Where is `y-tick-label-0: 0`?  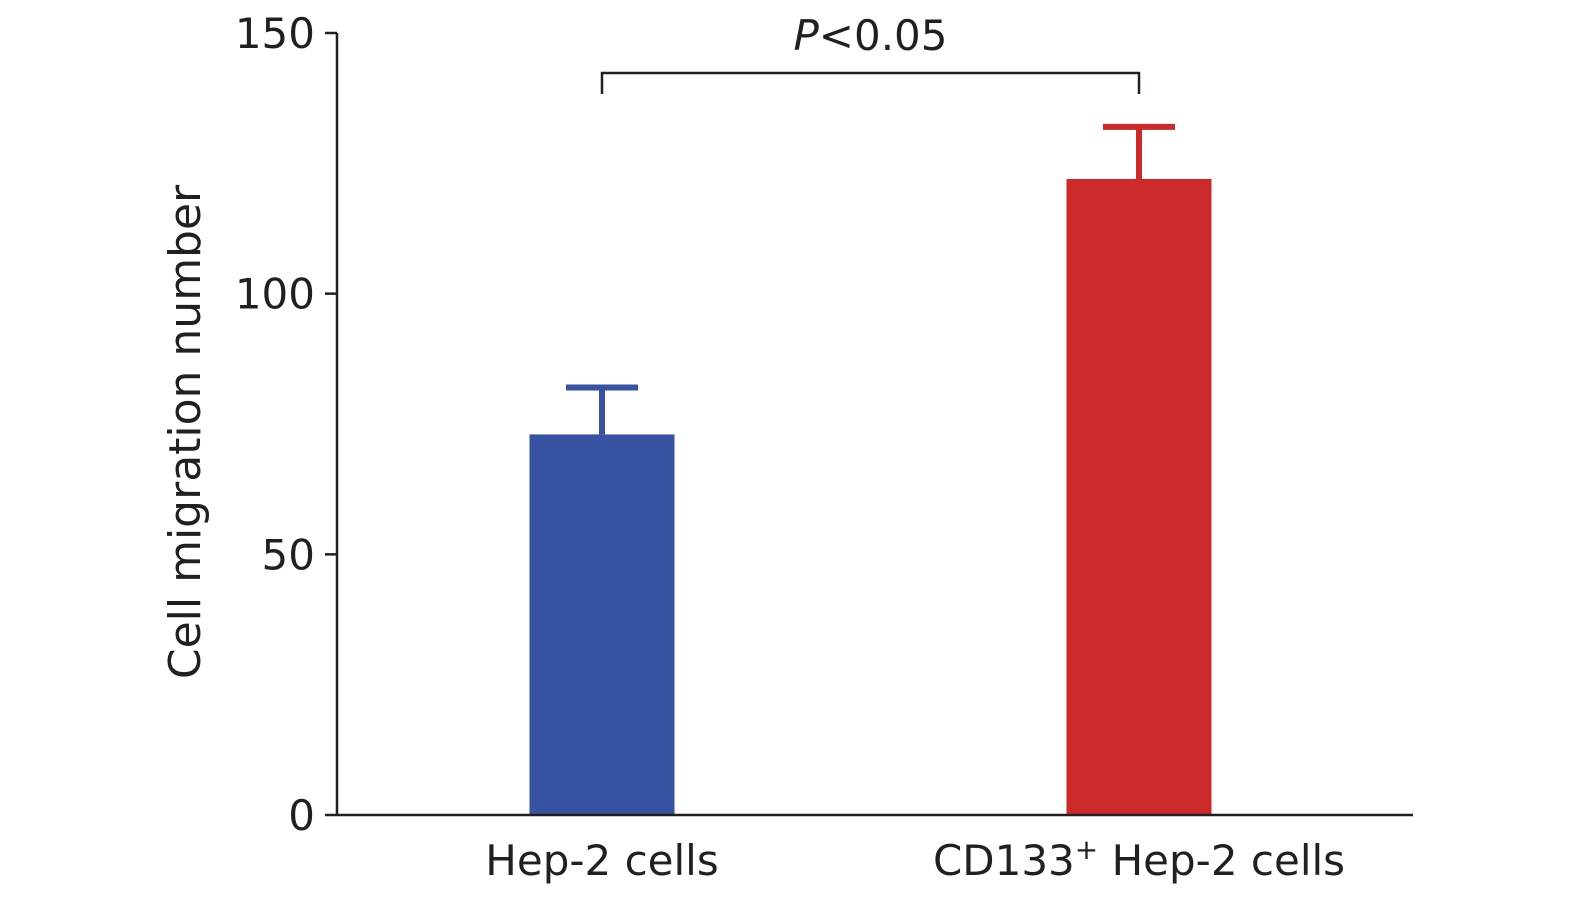
y-tick-label-0: 0 is located at coordinates (301, 815).